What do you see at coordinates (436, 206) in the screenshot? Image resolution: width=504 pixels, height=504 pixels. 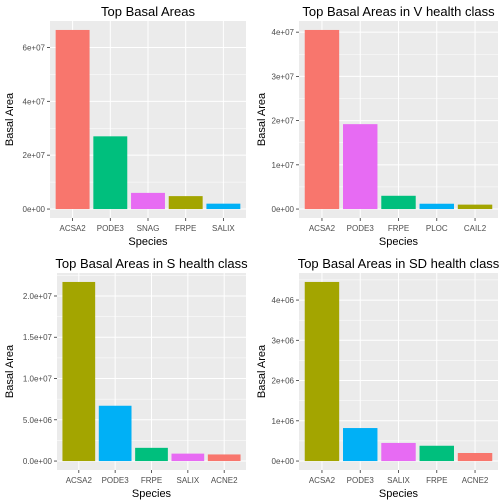 I see `bar-ploc` at bounding box center [436, 206].